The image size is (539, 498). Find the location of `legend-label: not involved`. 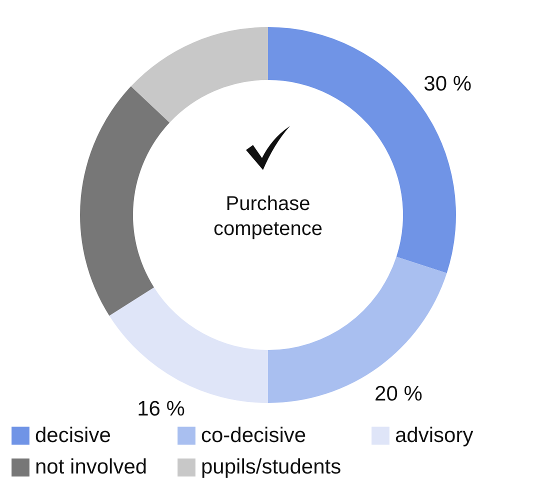

legend-label: not involved is located at coordinates (91, 467).